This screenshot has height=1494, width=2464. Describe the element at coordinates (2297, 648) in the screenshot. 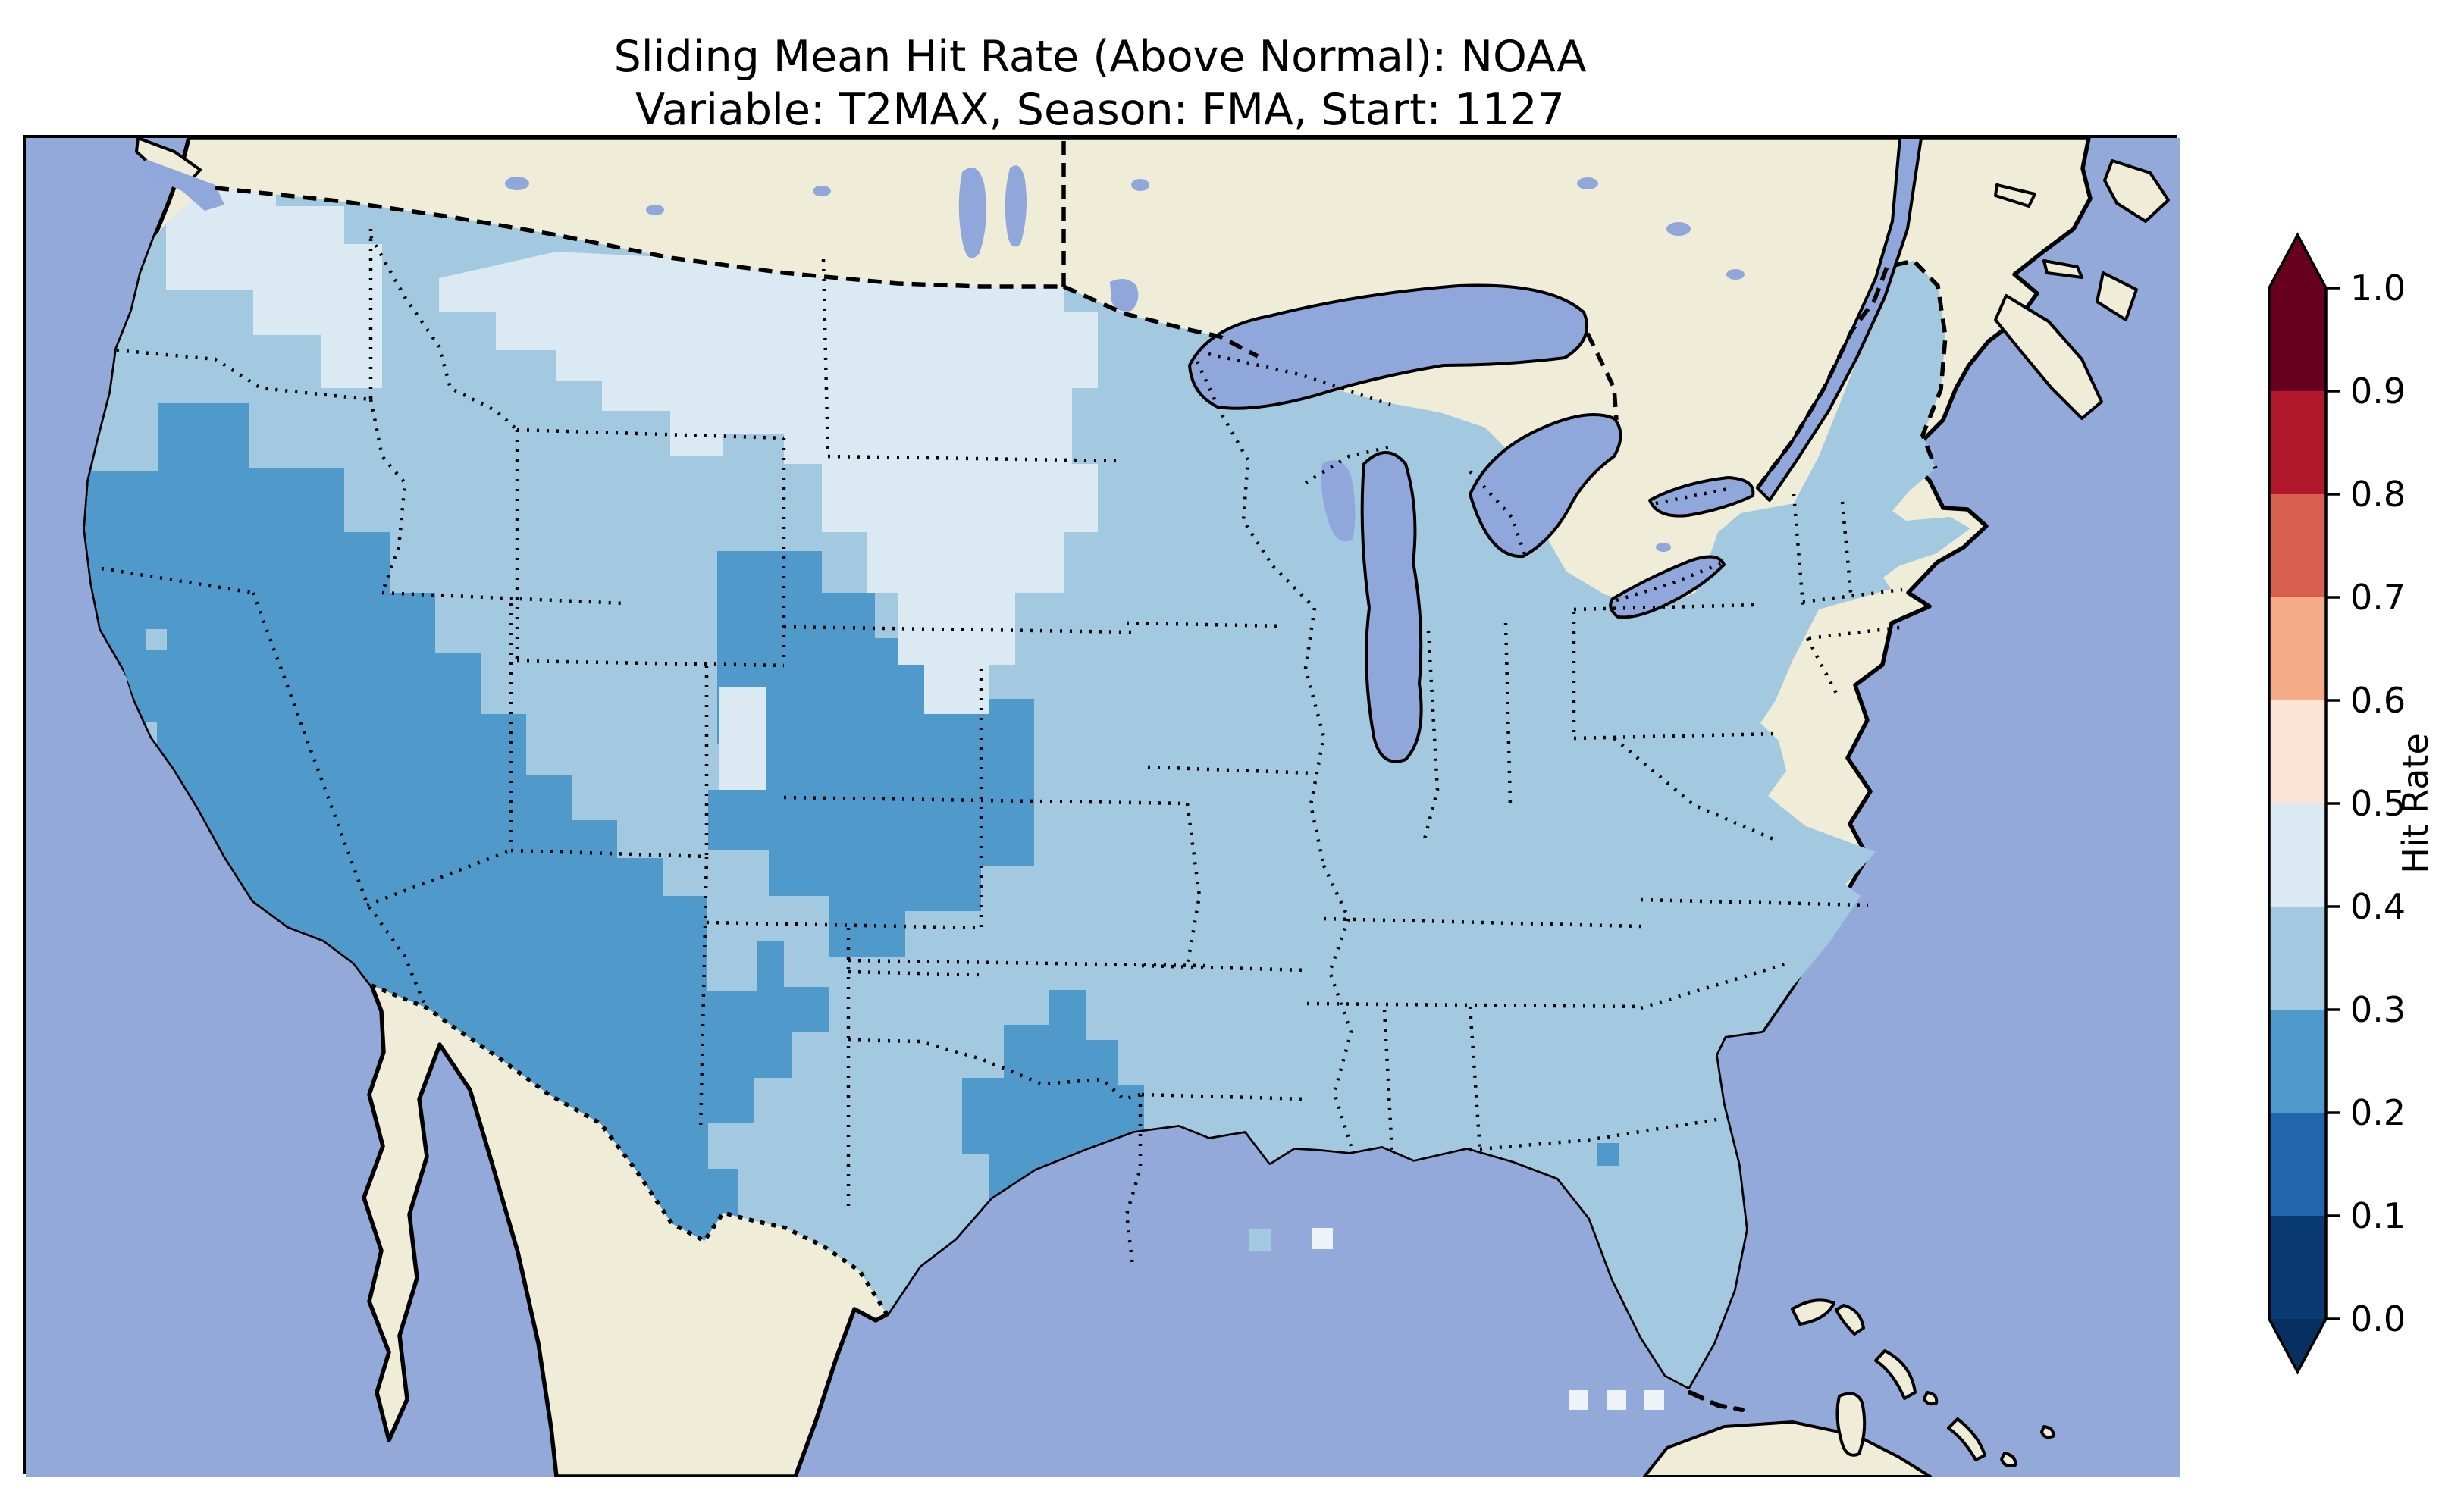

I see `colorbar-bin-0.6-0.7` at that location.